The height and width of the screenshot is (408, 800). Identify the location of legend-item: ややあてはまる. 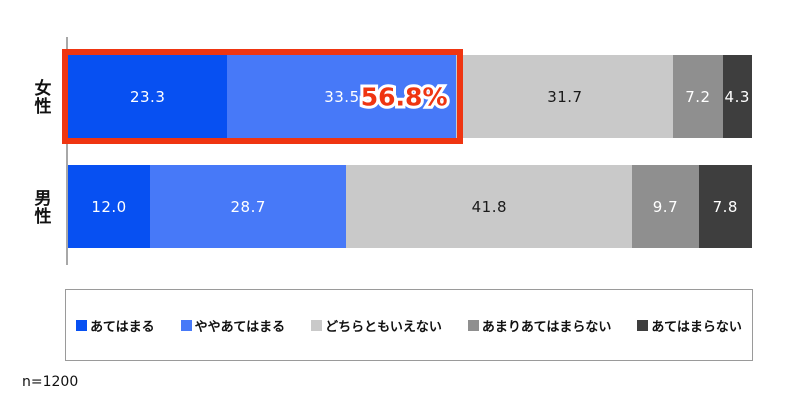
(233, 325).